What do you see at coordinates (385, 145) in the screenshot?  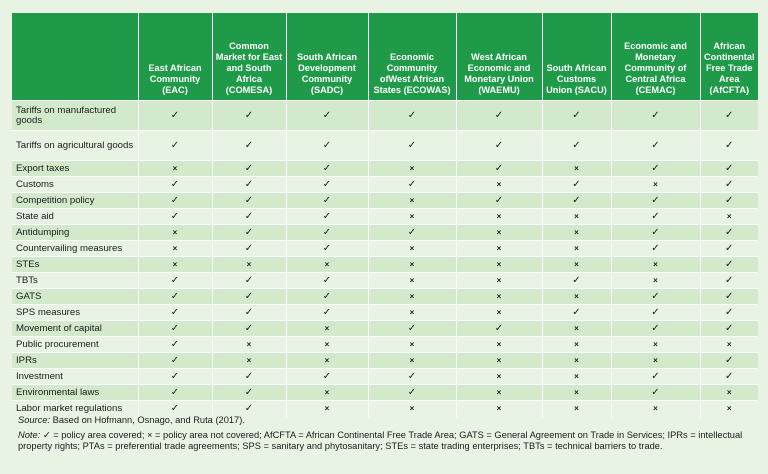 I see `table-row: Tariffs on agricultural goods ✓ ✓ ✓ ✓ ✓ ✓ ✓ ✓` at bounding box center [385, 145].